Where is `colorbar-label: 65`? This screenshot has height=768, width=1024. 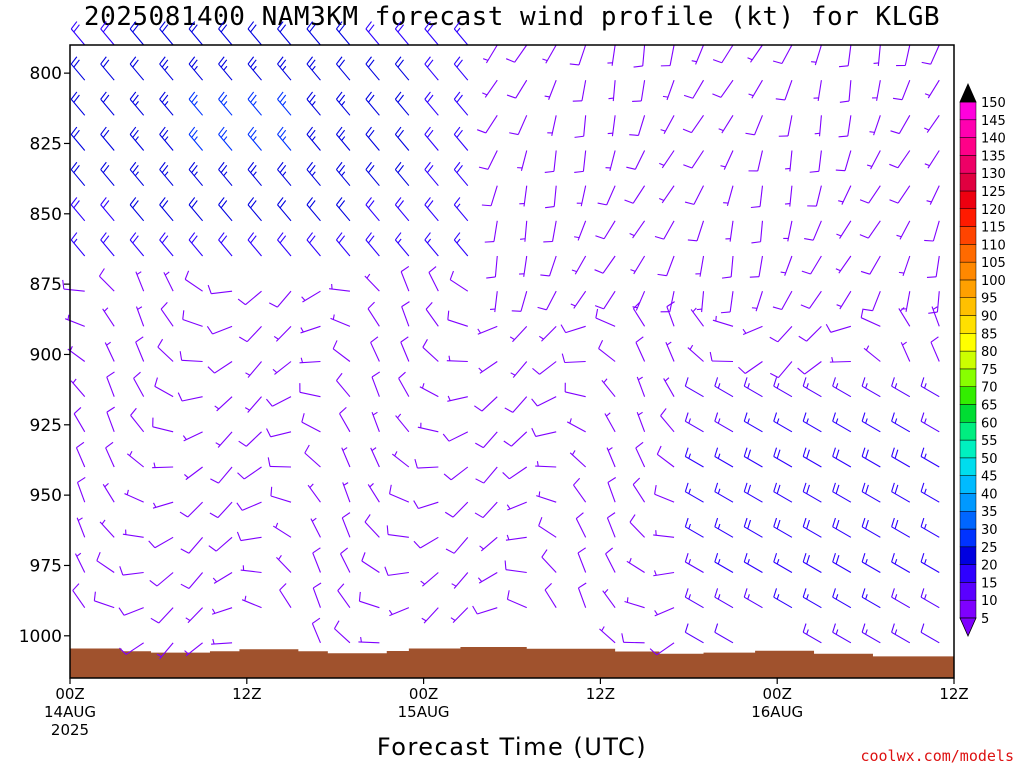 colorbar-label: 65 is located at coordinates (989, 405).